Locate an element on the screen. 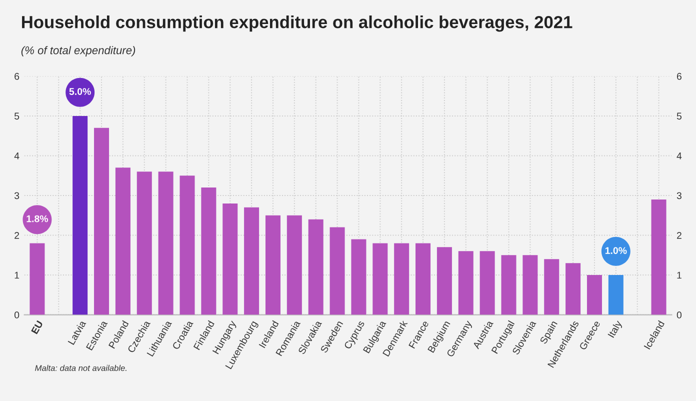 The image size is (696, 401). y-tick-label: 2 is located at coordinates (17, 235).